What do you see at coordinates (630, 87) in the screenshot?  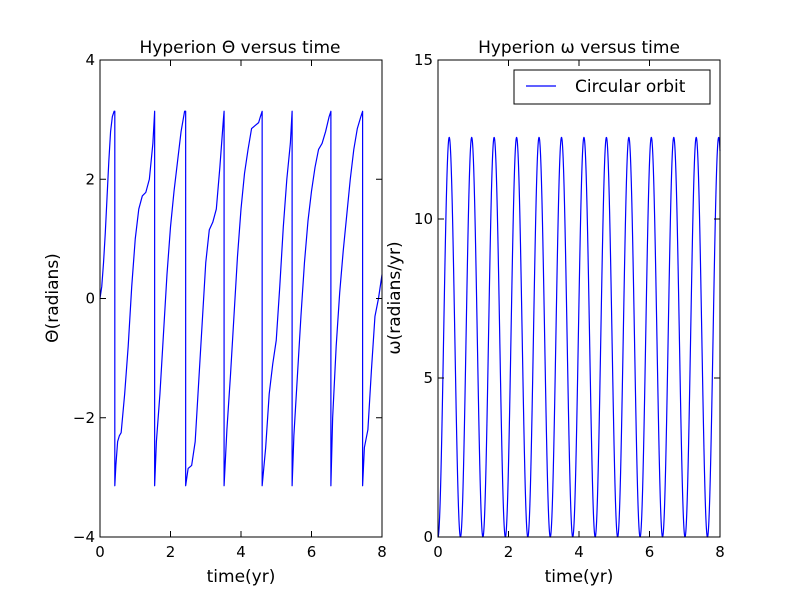 I see `legend-label: Circular orbit` at bounding box center [630, 87].